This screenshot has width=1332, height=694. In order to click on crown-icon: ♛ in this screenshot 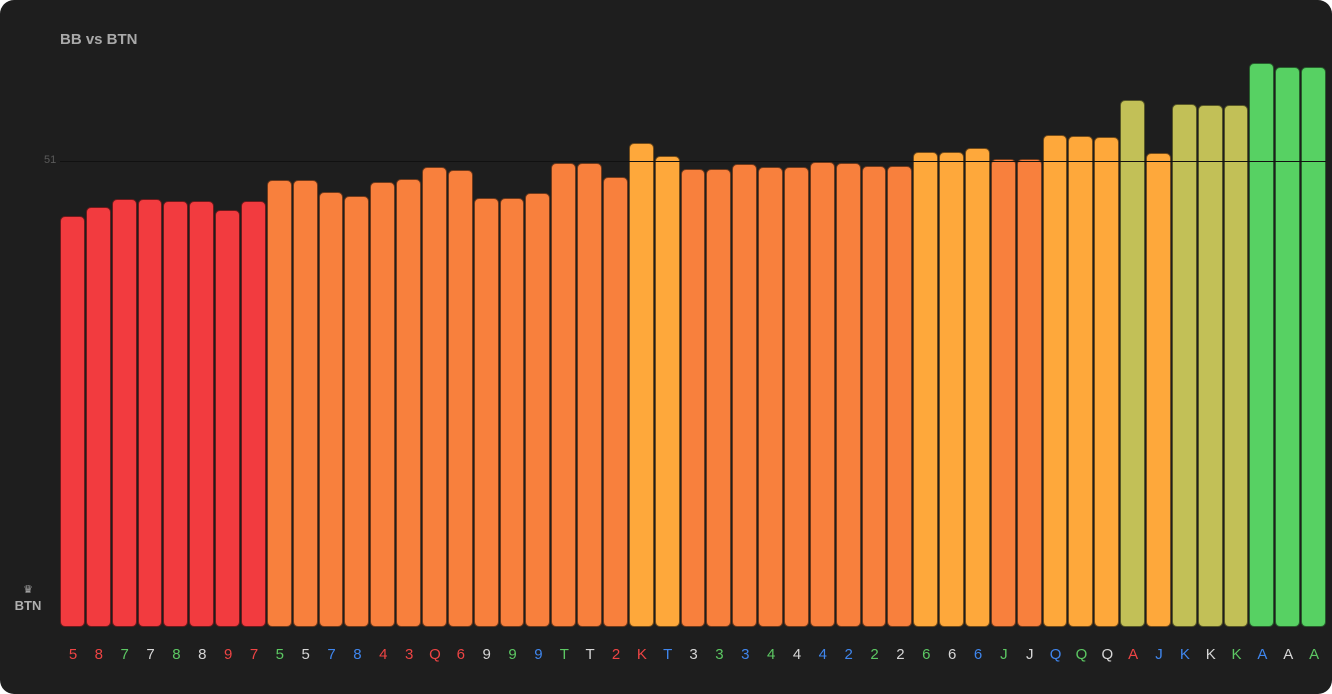, I will do `click(28, 590)`.